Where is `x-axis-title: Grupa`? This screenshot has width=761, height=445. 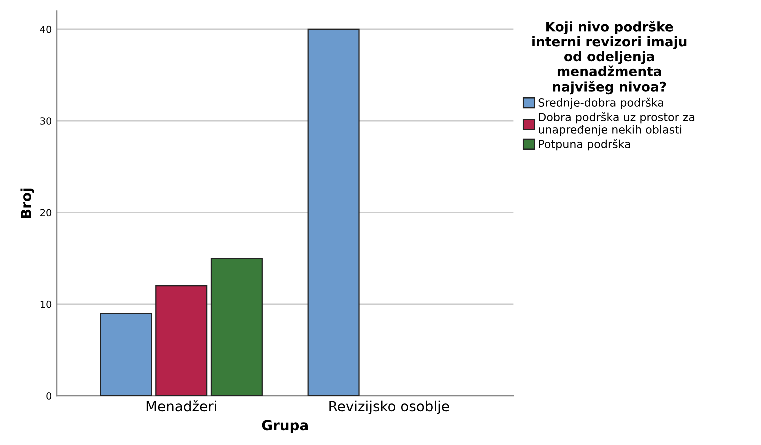 x-axis-title: Grupa is located at coordinates (285, 427).